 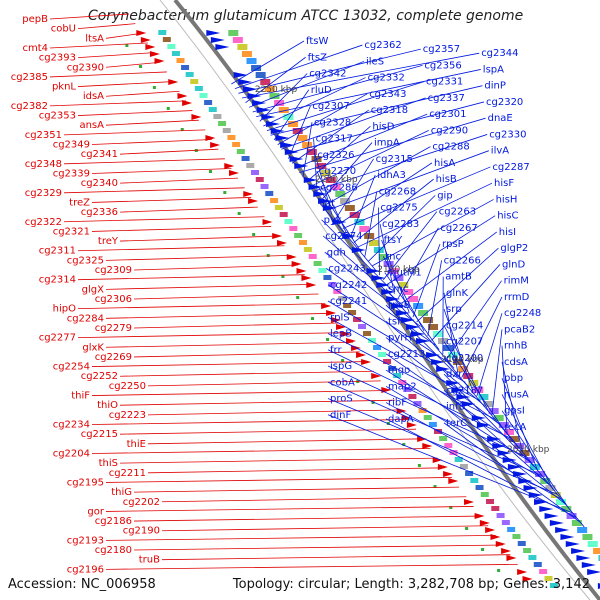 I want to click on left-gene-label: cg2254, so click(x=71, y=367).